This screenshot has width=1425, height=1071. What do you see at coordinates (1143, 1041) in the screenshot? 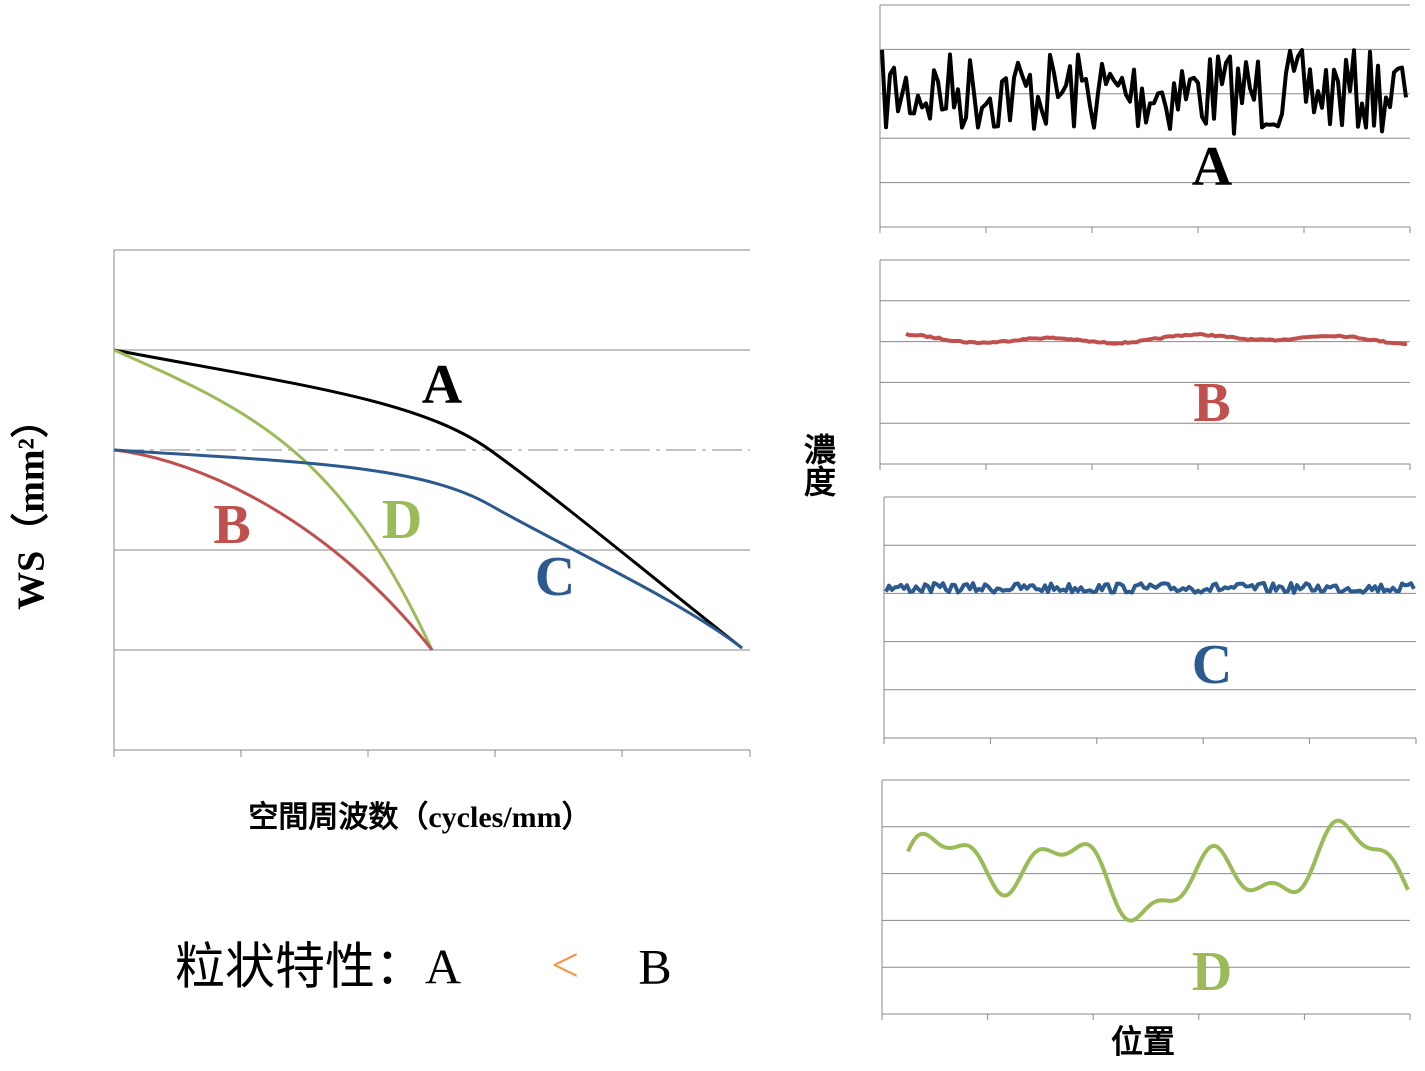
I see `position-label: 位置` at bounding box center [1143, 1041].